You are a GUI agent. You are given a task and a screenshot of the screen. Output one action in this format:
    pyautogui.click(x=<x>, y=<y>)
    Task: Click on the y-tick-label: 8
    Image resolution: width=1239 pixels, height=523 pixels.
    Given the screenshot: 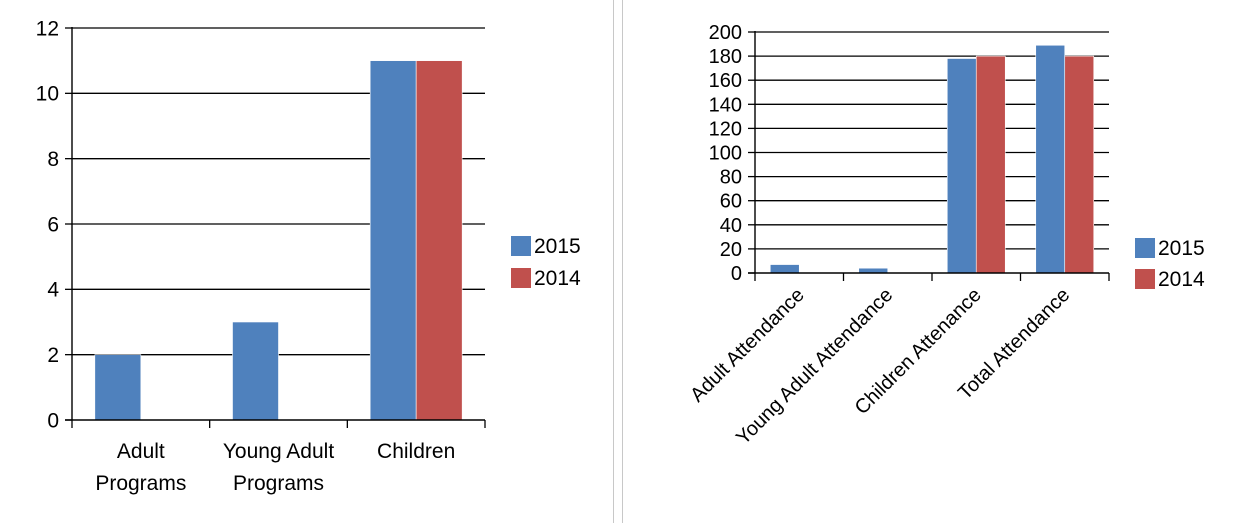 What is the action you would take?
    pyautogui.click(x=53, y=159)
    